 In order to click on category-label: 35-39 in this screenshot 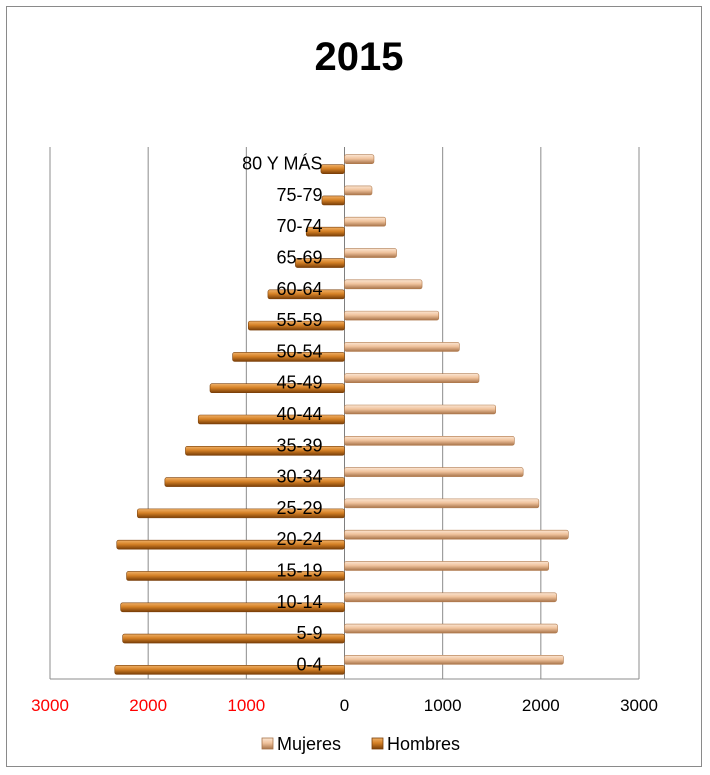, I will do `click(299, 445)`.